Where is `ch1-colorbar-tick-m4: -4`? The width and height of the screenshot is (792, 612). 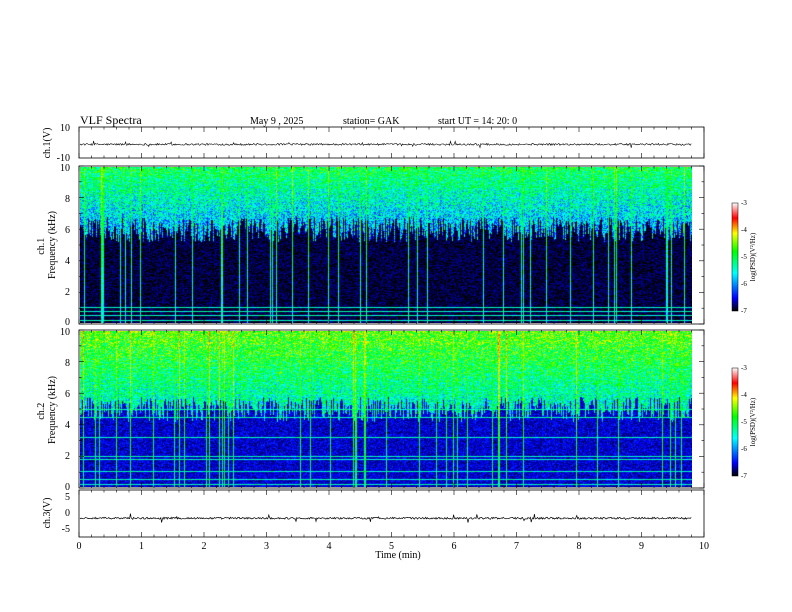
ch1-colorbar-tick-m4: -4 is located at coordinates (744, 230).